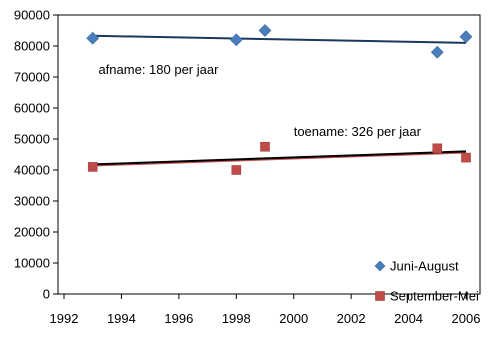 The width and height of the screenshot is (495, 359). Describe the element at coordinates (32, 170) in the screenshot. I see `y-tick-label: 40000` at that location.